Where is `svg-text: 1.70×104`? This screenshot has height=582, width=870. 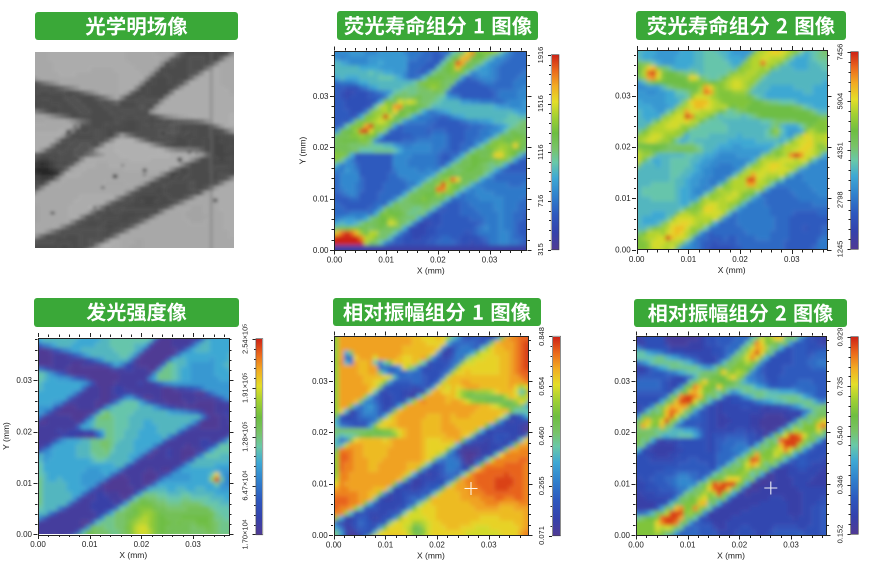 svg-text: 1.70×104 is located at coordinates (245, 534).